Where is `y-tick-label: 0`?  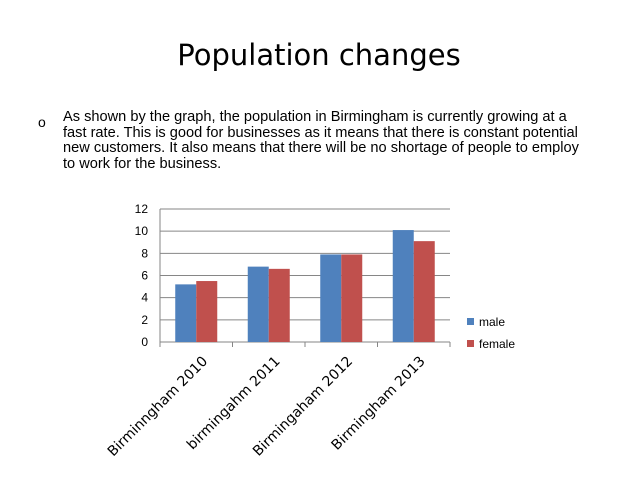
y-tick-label: 0 is located at coordinates (144, 342).